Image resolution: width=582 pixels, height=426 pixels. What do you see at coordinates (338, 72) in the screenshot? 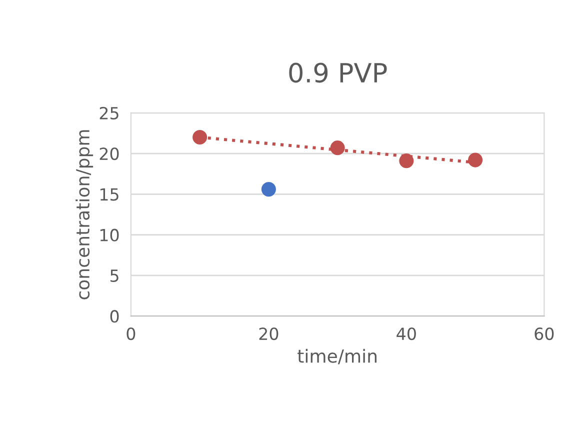
I see `chart-title: 0.9 PVP` at bounding box center [338, 72].